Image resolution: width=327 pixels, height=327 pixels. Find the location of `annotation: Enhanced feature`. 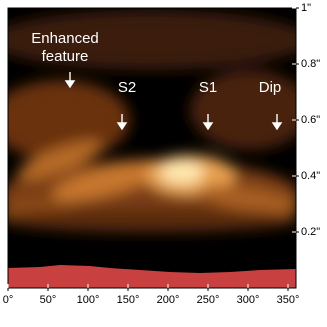

annotation: Enhanced feature is located at coordinates (65, 47).